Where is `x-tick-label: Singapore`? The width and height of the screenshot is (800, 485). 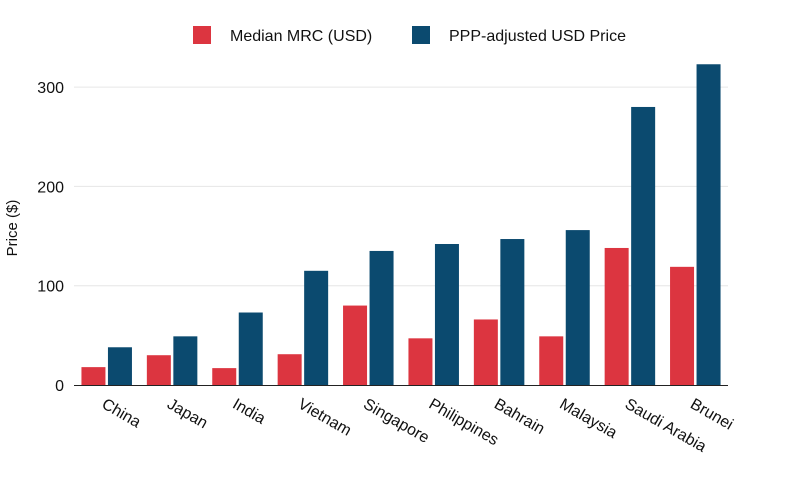 x-tick-label: Singapore is located at coordinates (396, 421).